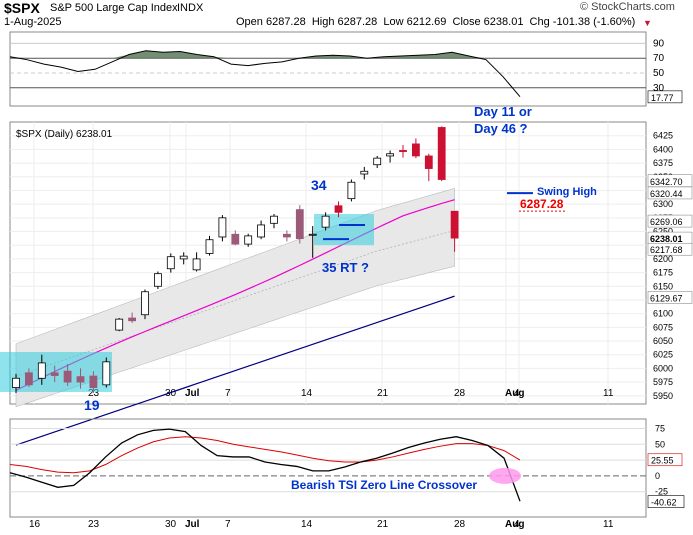  Describe the element at coordinates (114, 8) in the screenshot. I see `index-name: S&P 500 Large Cap Index` at that location.